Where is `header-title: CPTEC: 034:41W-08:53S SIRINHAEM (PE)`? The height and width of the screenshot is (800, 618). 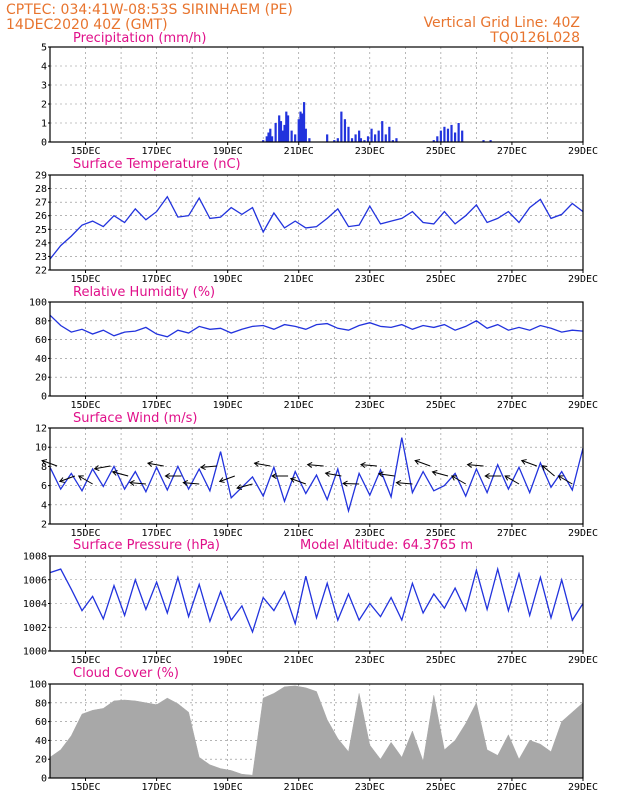 header-title: CPTEC: 034:41W-08:53S SIRINHAEM (PE) is located at coordinates (149, 10).